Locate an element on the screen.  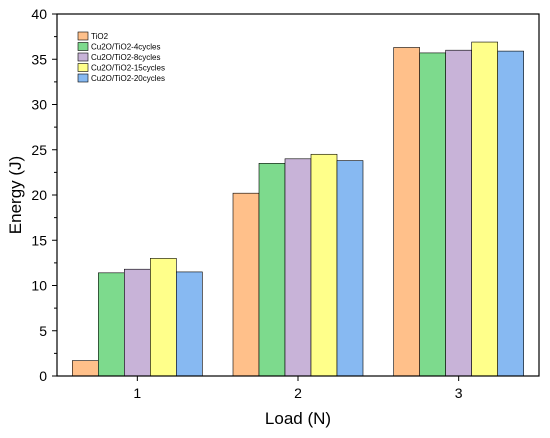
x-axis-title: Load (N) is located at coordinates (298, 418).